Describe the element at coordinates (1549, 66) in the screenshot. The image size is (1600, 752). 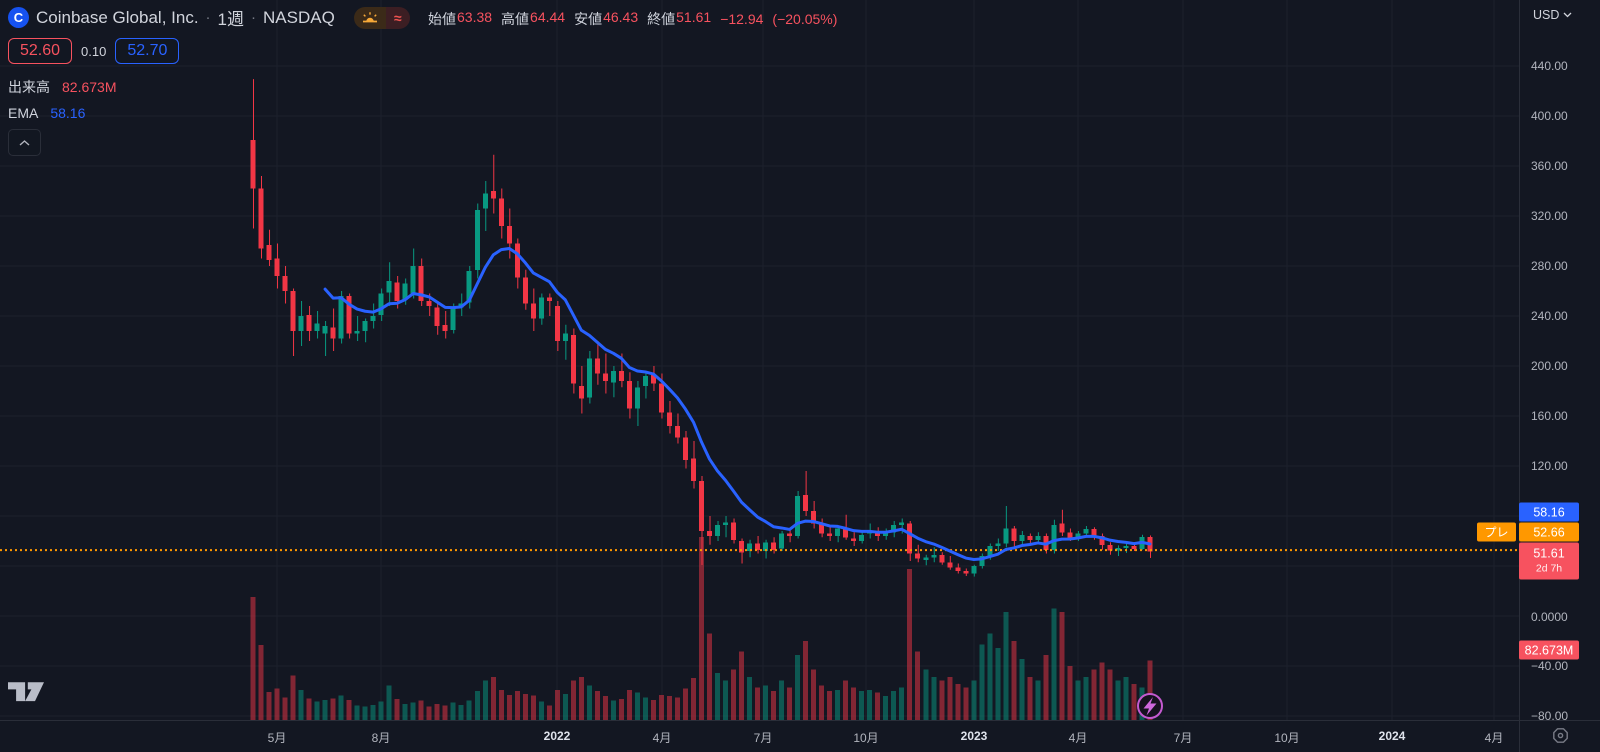
I see `price-tick-label: 440.00` at that location.